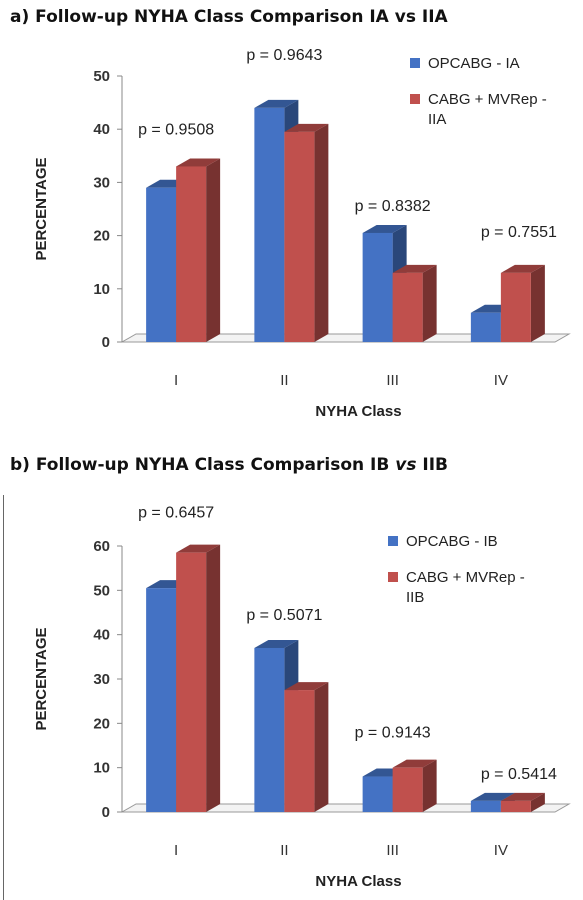 The image size is (583, 900). What do you see at coordinates (101, 590) in the screenshot?
I see `chart-b-y-tick-label: 50` at bounding box center [101, 590].